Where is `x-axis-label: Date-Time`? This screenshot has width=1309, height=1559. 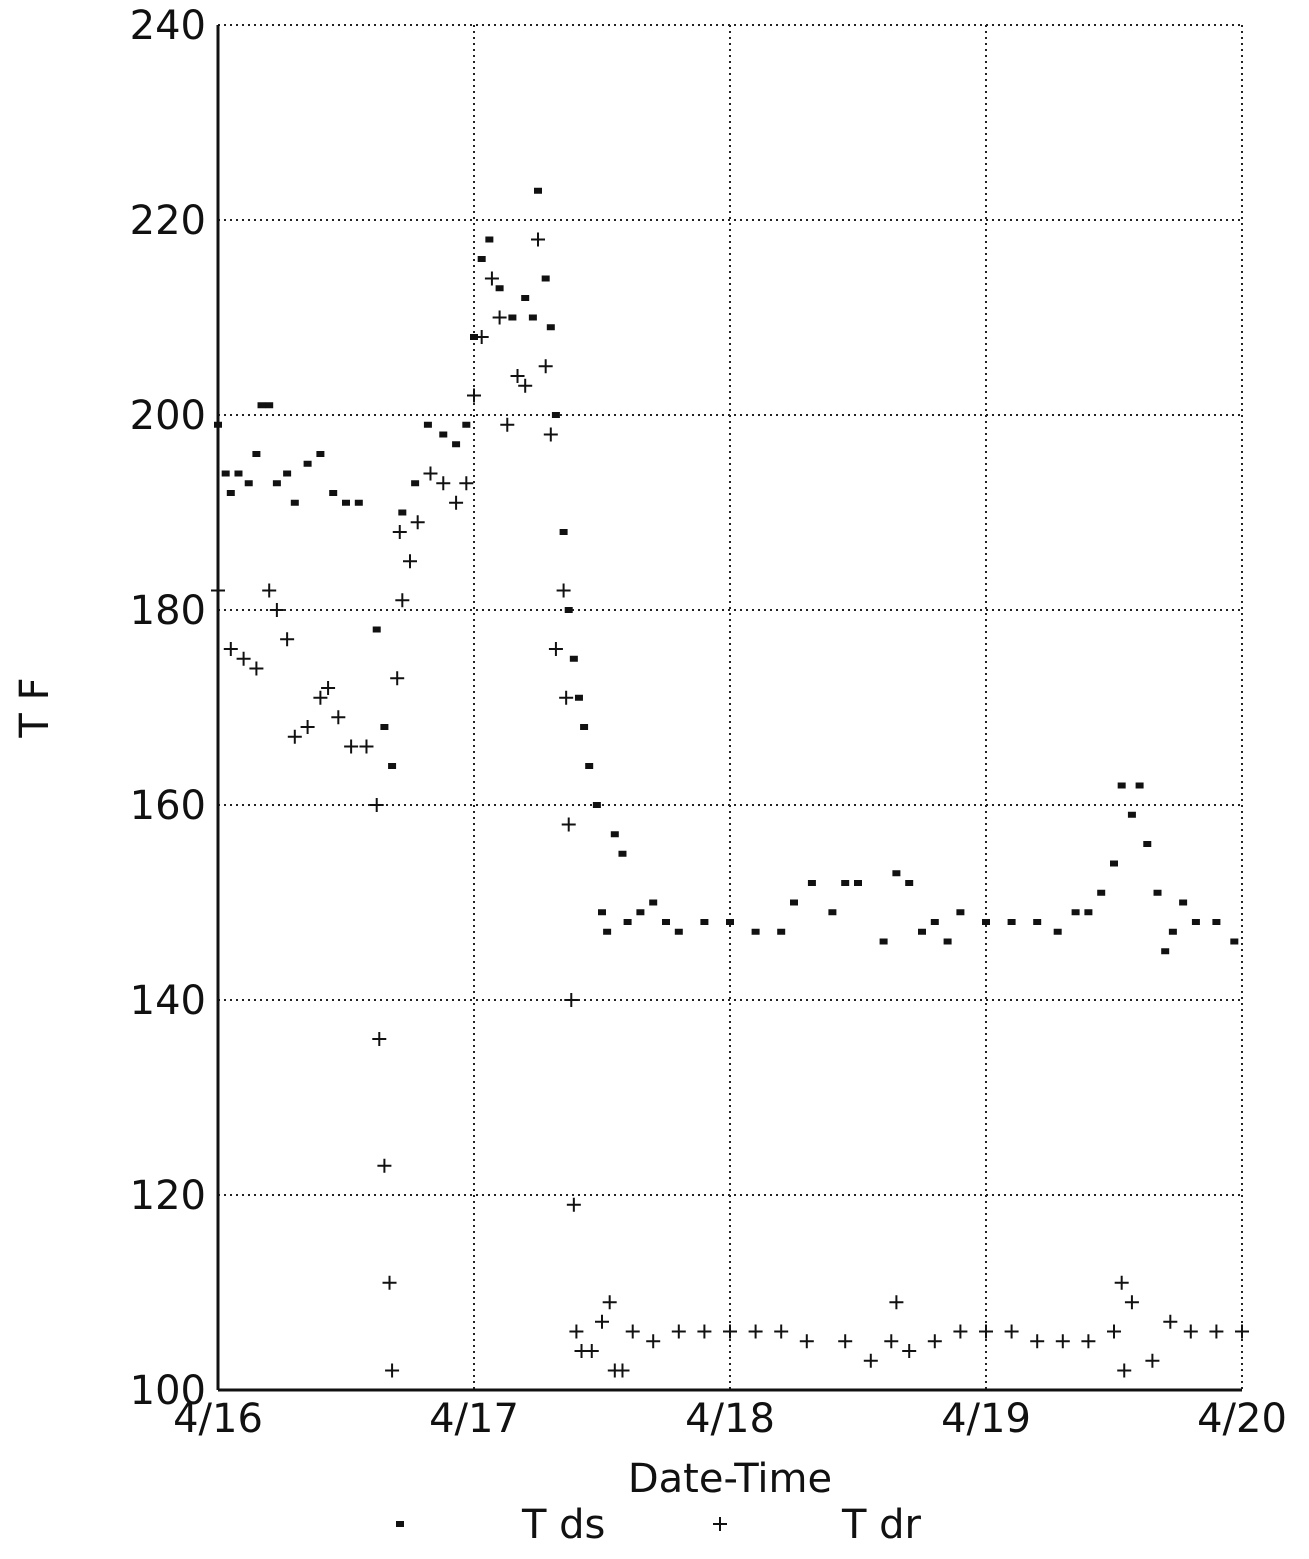
x-axis-label: Date-Time is located at coordinates (730, 1479).